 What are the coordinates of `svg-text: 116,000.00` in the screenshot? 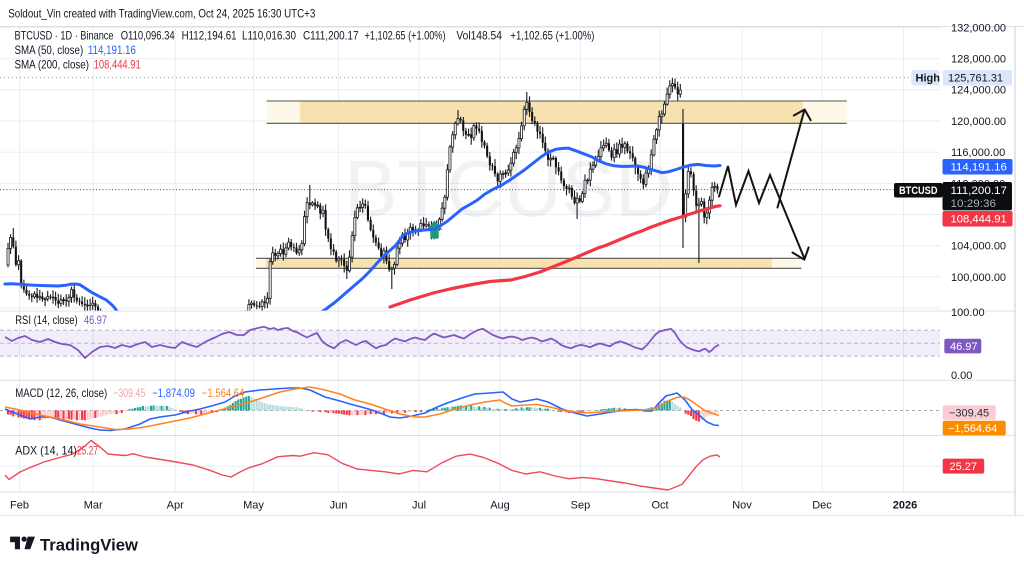 It's located at (978, 153).